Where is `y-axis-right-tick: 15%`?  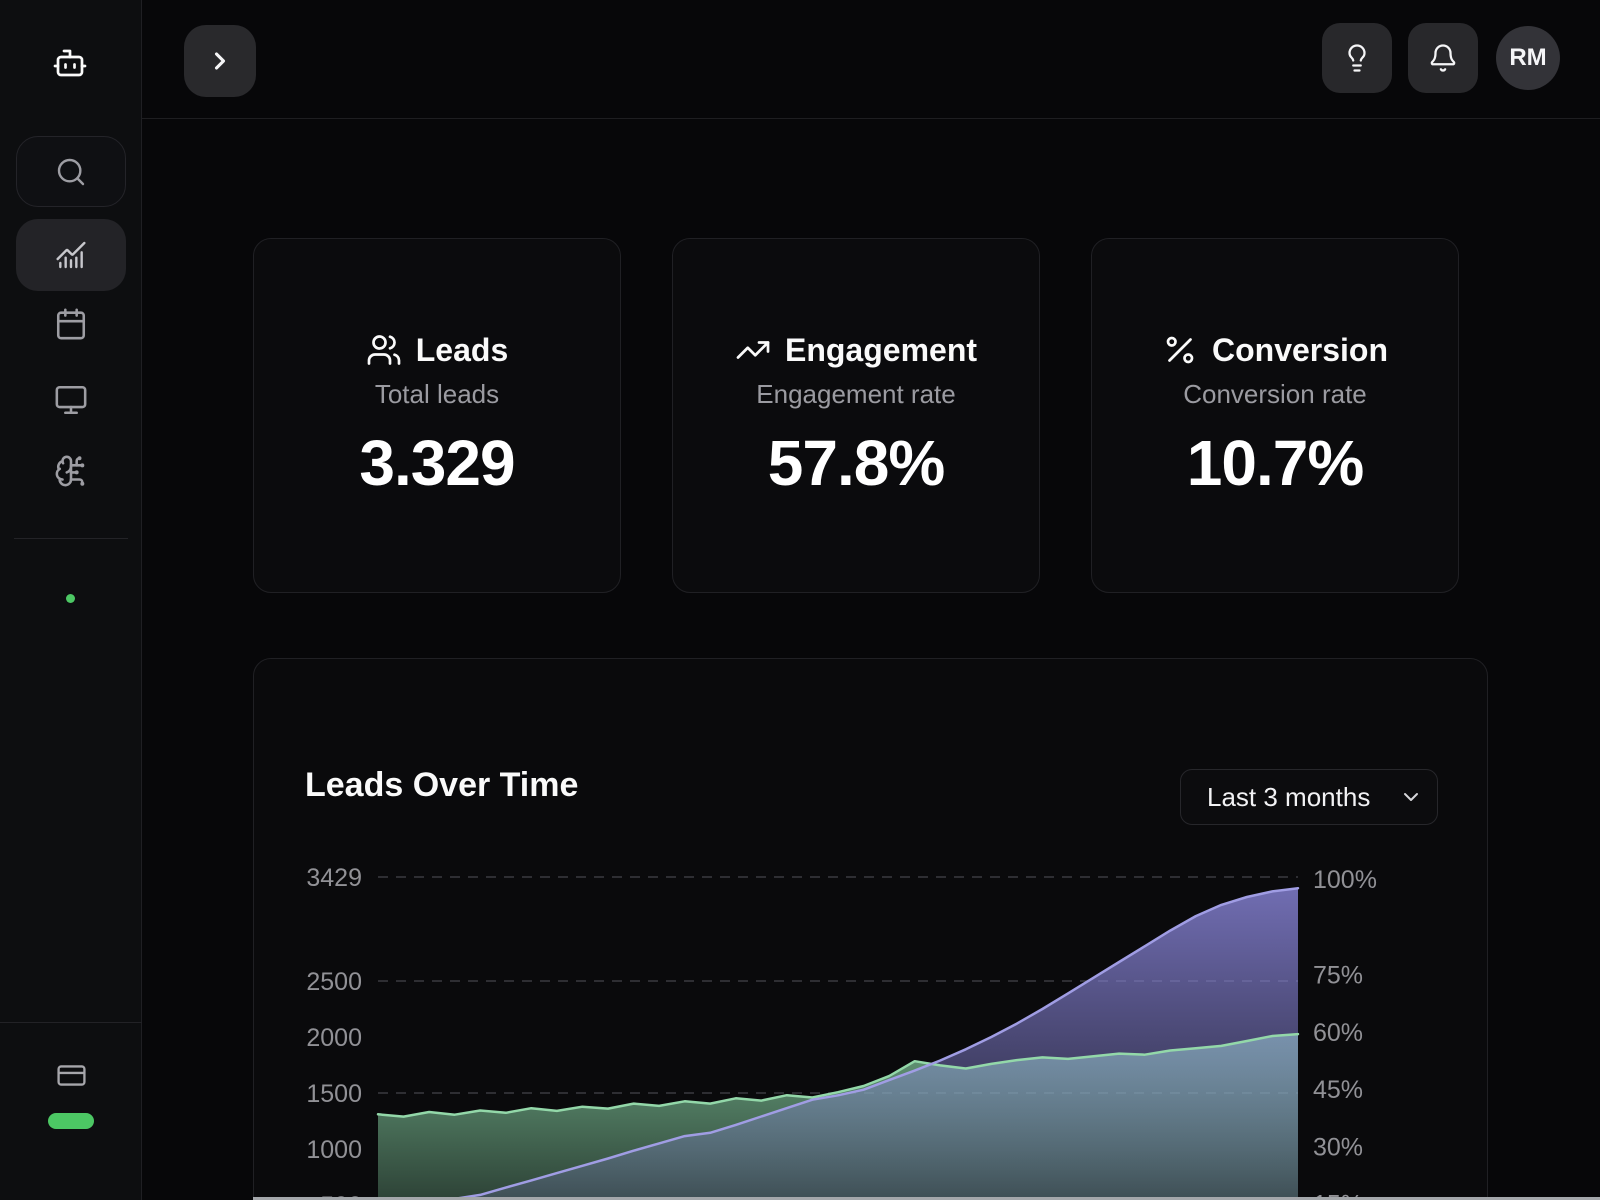
y-axis-right-tick: 15% is located at coordinates (1338, 1195).